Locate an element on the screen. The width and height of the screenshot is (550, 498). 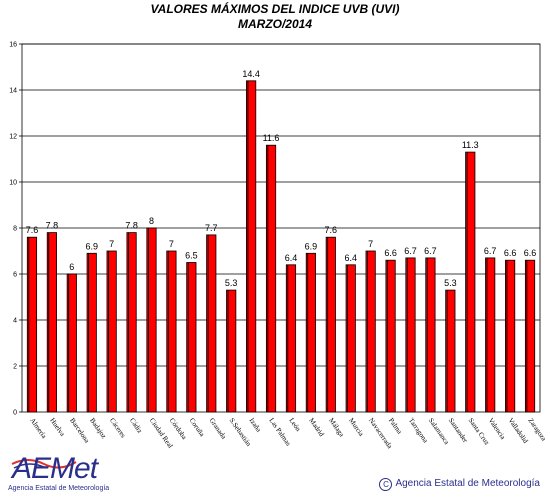
y-tick-label: 2 is located at coordinates (15, 367).